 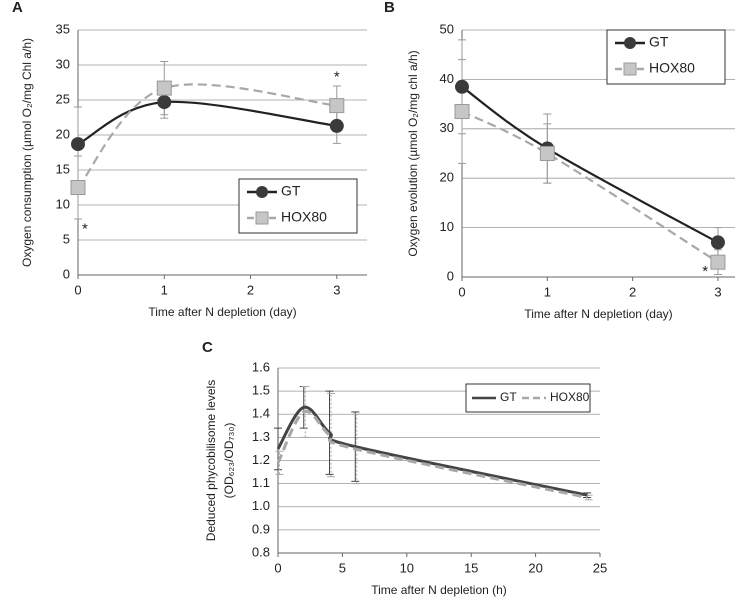 What do you see at coordinates (389, 8) in the screenshot?
I see `panel-label: B` at bounding box center [389, 8].